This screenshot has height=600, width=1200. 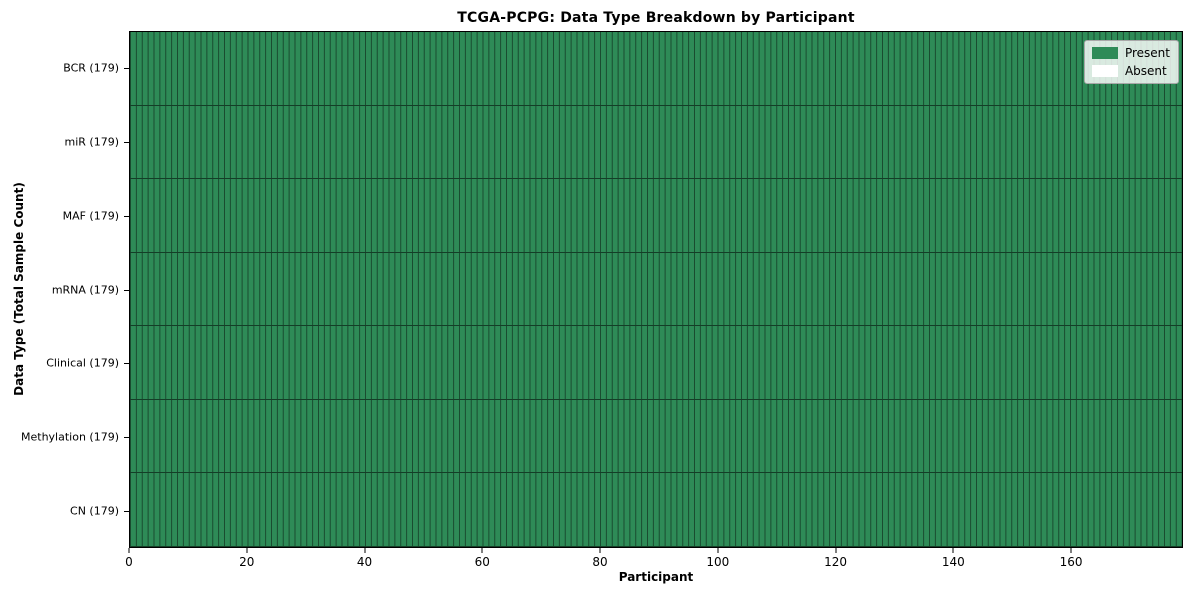 What do you see at coordinates (836, 562) in the screenshot?
I see `x-tick-label-120: 120` at bounding box center [836, 562].